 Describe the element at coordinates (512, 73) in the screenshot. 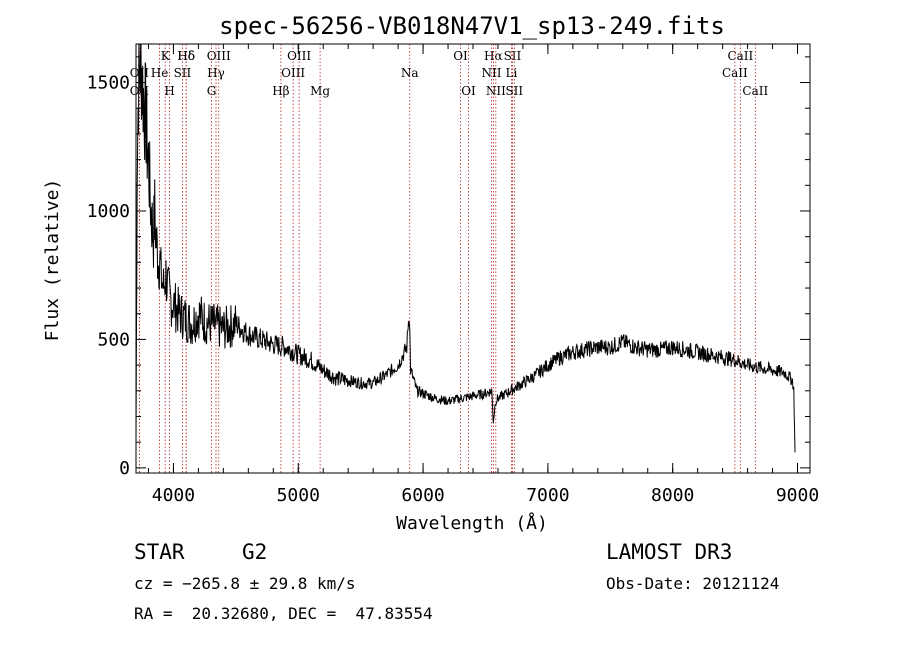

I see `line-marker-label: Li` at that location.